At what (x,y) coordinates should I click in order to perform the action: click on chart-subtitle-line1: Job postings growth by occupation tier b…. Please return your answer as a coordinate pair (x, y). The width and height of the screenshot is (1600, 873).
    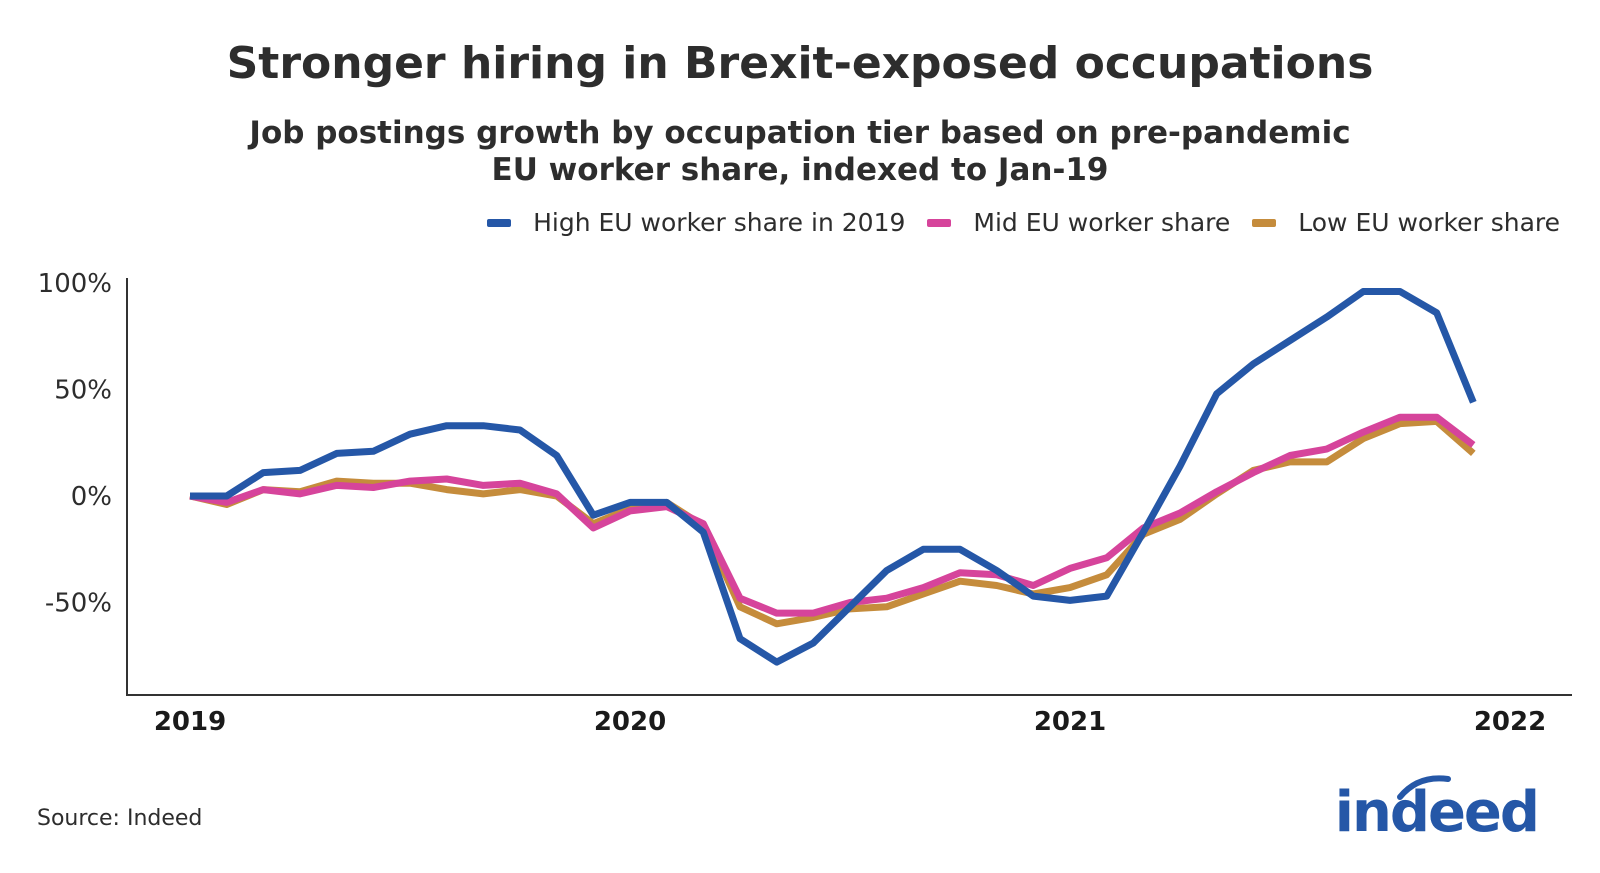
    Looking at the image, I should click on (800, 133).